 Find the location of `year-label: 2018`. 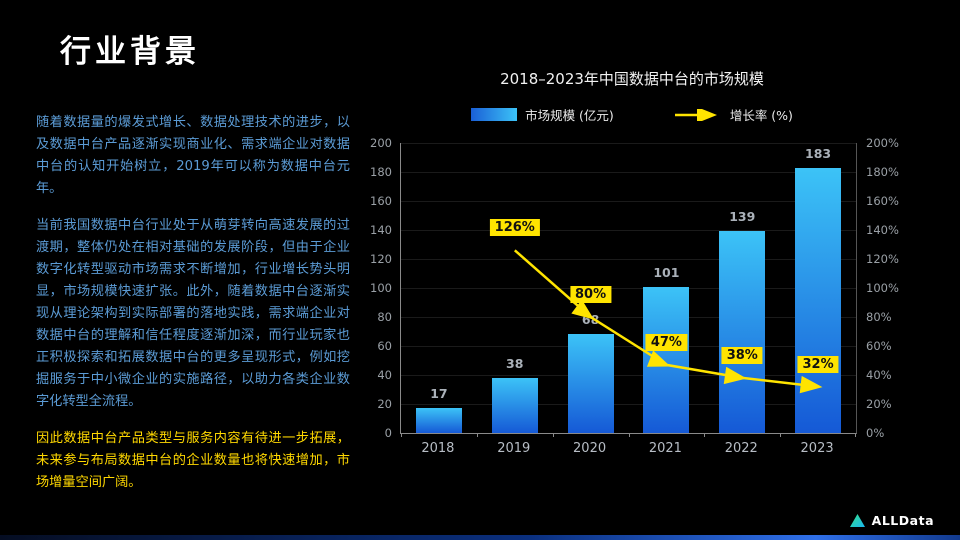

year-label: 2018 is located at coordinates (438, 448).